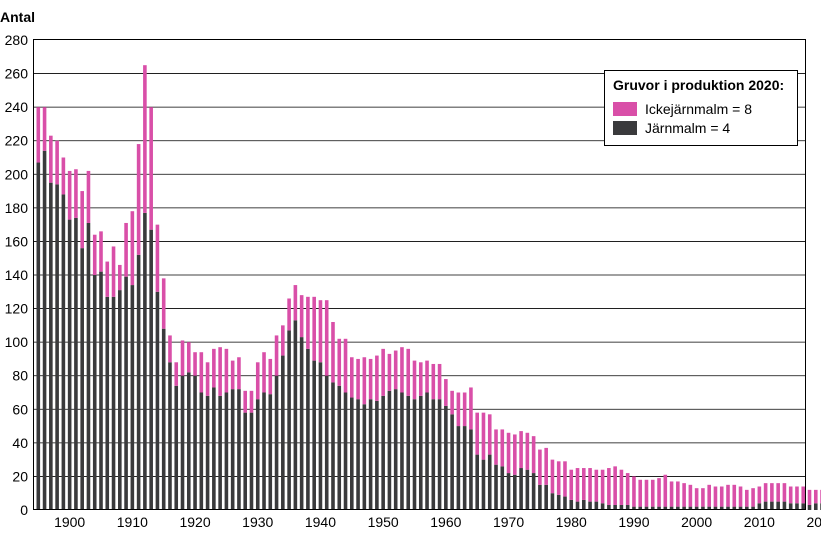 The height and width of the screenshot is (544, 821). I want to click on x-tick-label: 1960, so click(445, 522).